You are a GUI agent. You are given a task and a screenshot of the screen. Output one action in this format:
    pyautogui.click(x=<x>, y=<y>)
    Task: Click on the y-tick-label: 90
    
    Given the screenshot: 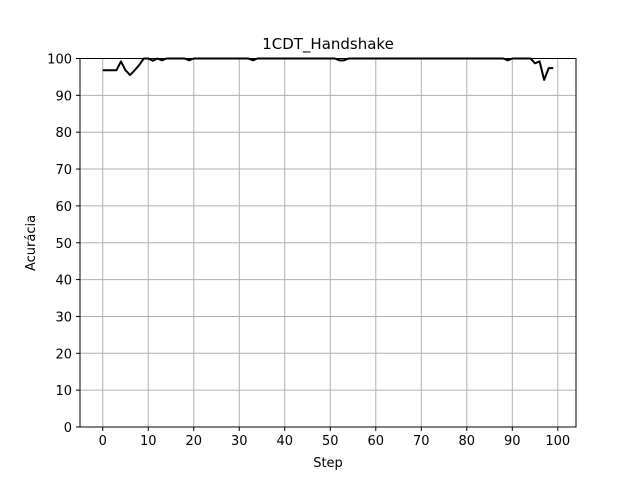 What is the action you would take?
    pyautogui.click(x=63, y=96)
    